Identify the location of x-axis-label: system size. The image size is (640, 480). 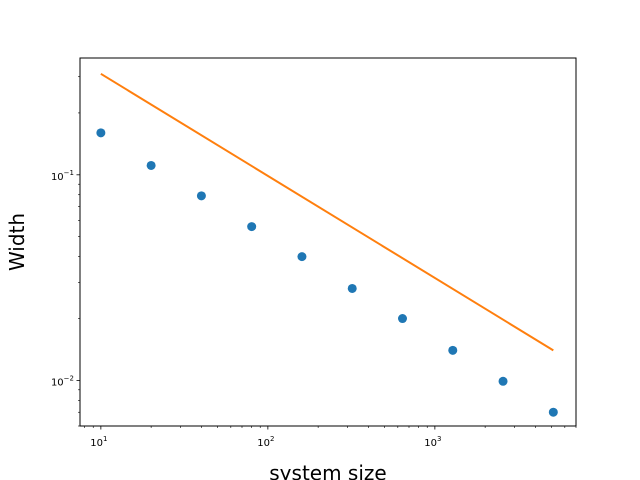
(327, 470).